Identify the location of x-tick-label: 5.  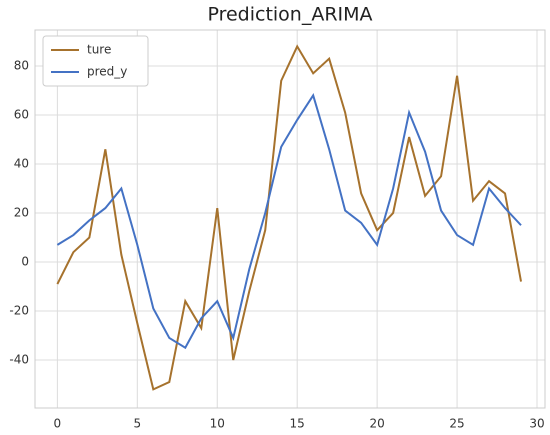
(137, 424).